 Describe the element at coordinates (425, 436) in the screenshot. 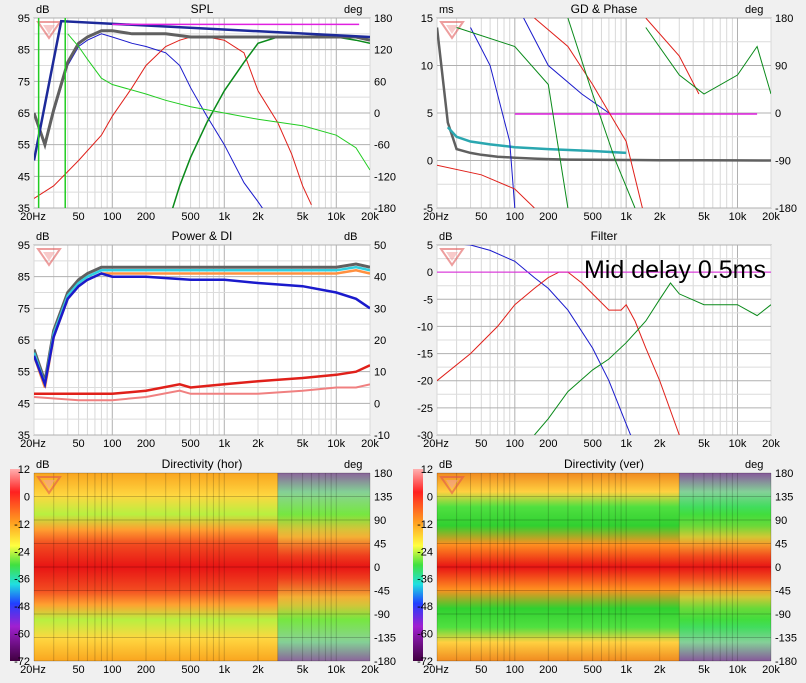

I see `filter-ytick: -30` at that location.